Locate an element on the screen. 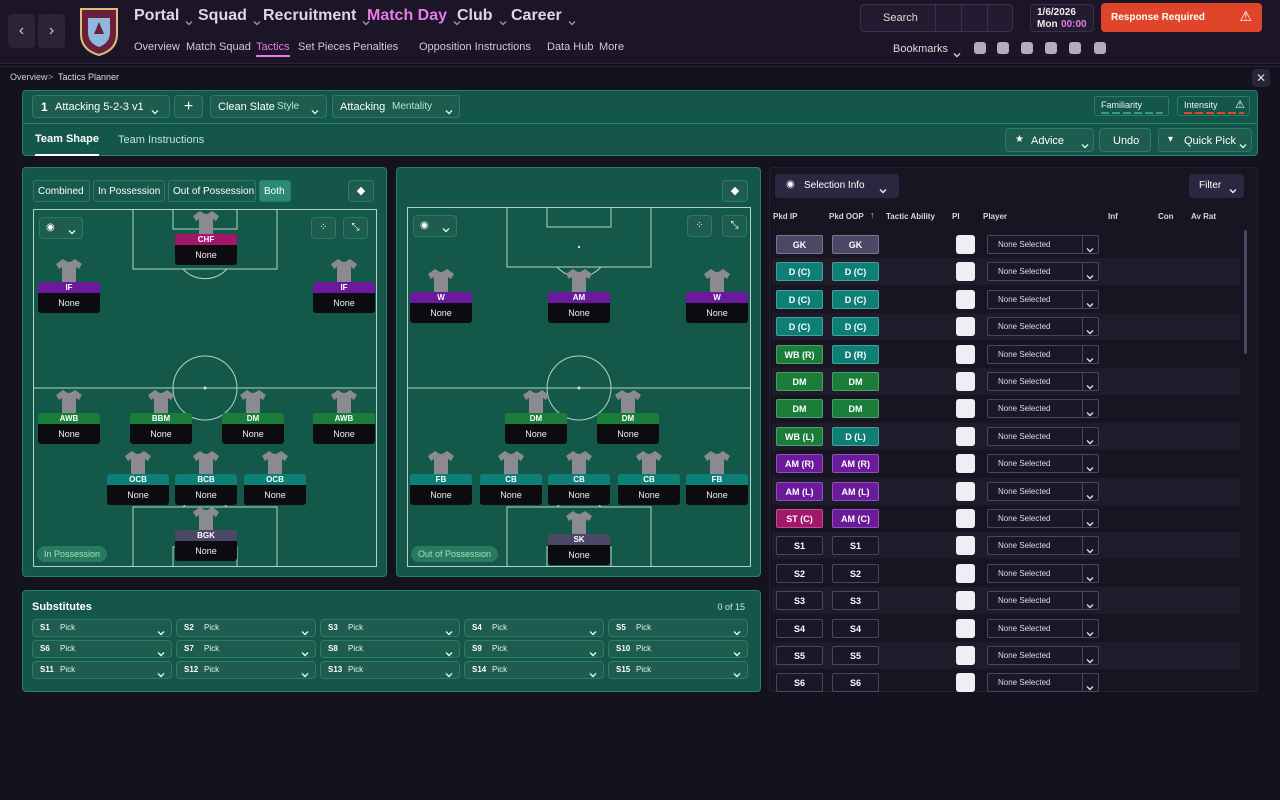 The image size is (1280, 800). selection-row: S3 S3 None Selected is located at coordinates (1006, 601).